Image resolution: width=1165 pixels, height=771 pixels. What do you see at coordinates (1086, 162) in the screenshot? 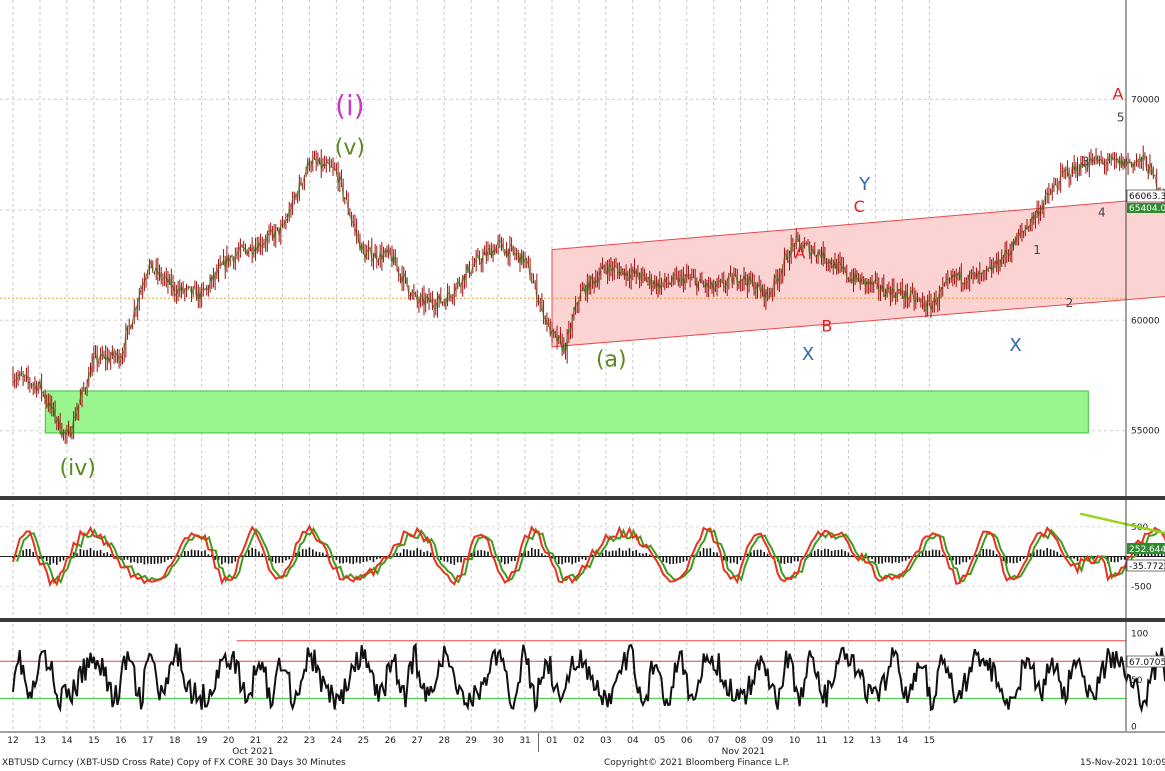
I see `wave-label: 3` at bounding box center [1086, 162].